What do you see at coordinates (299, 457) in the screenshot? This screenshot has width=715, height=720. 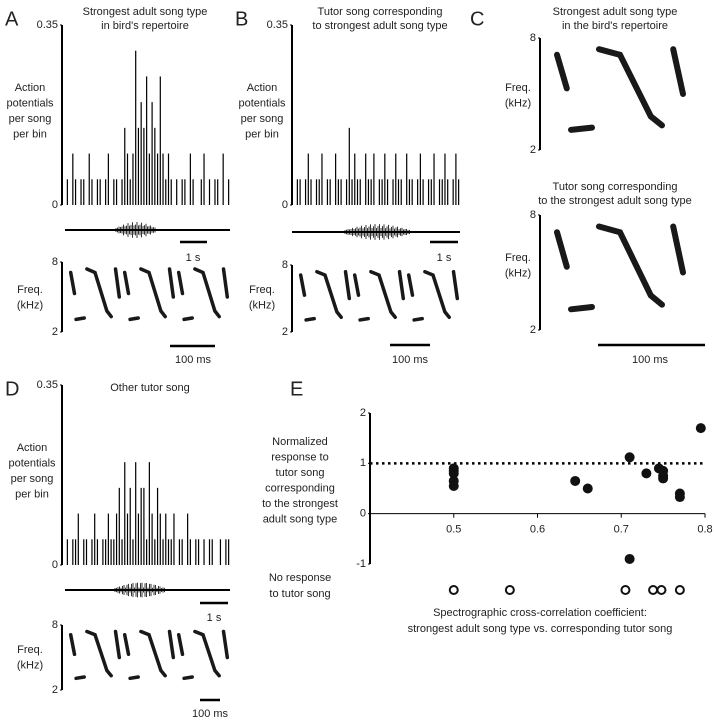 I see `y-axis-label: response to` at bounding box center [299, 457].